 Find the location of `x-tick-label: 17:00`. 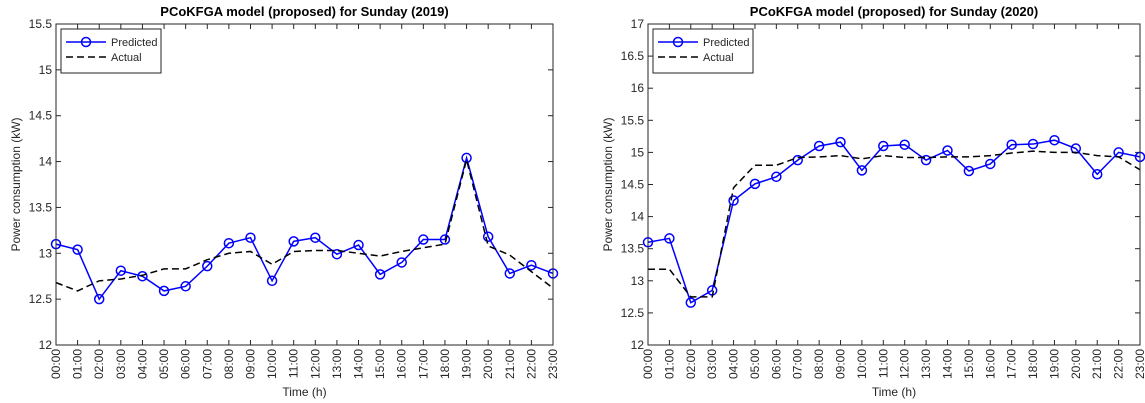

x-tick-label: 17:00 is located at coordinates (423, 364).